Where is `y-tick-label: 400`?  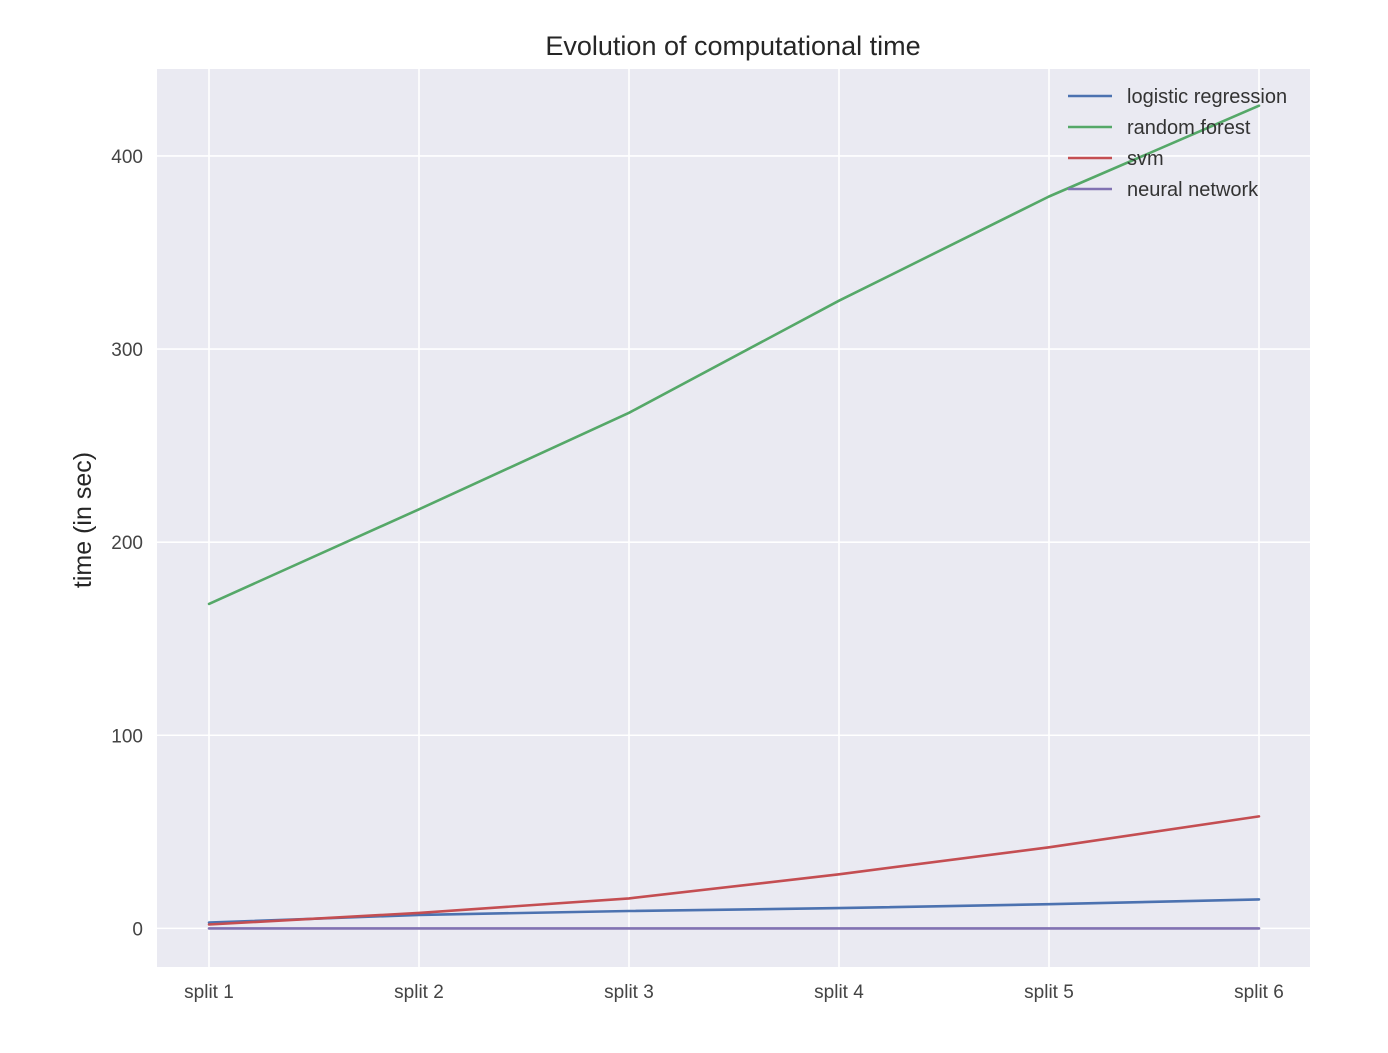
y-tick-label: 400 is located at coordinates (127, 157).